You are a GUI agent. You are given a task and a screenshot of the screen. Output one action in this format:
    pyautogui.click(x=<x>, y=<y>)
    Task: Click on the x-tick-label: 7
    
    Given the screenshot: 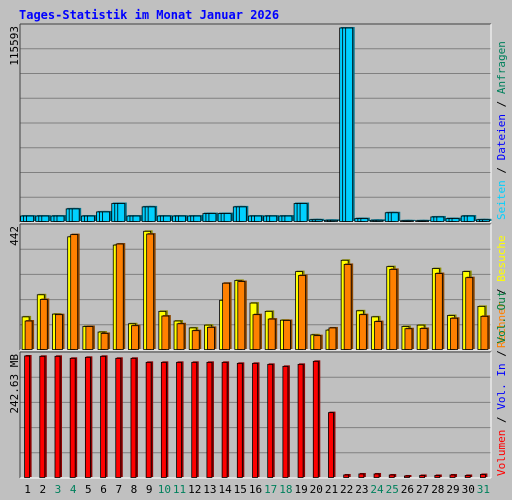 What is the action you would take?
    pyautogui.click(x=118, y=489)
    